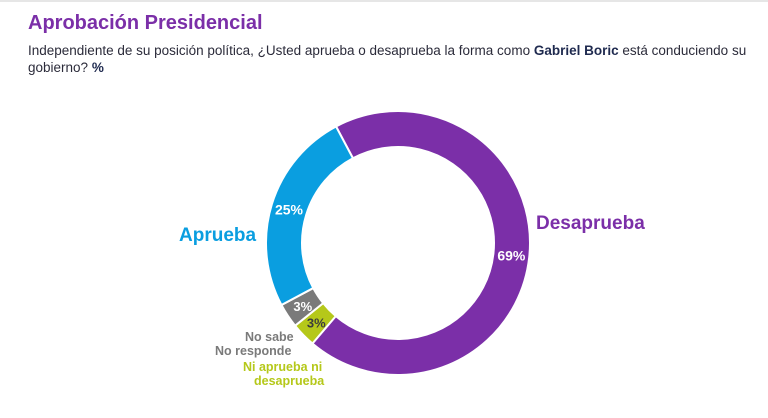 This screenshot has width=768, height=418. What do you see at coordinates (97, 67) in the screenshot?
I see `subtitle-unit: %` at bounding box center [97, 67].